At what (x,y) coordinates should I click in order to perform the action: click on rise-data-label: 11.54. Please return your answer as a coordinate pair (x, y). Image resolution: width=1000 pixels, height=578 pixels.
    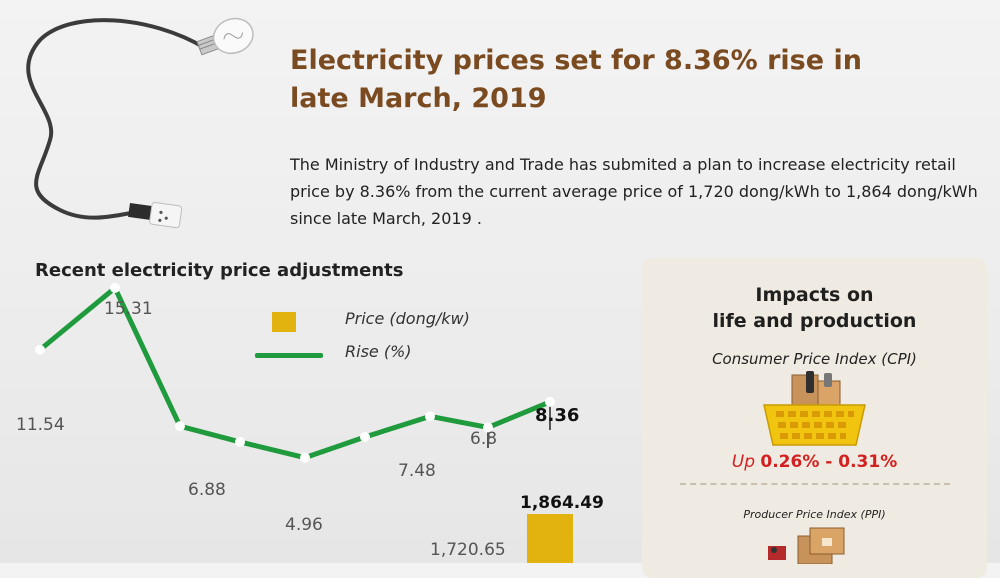
    Looking at the image, I should click on (40, 425).